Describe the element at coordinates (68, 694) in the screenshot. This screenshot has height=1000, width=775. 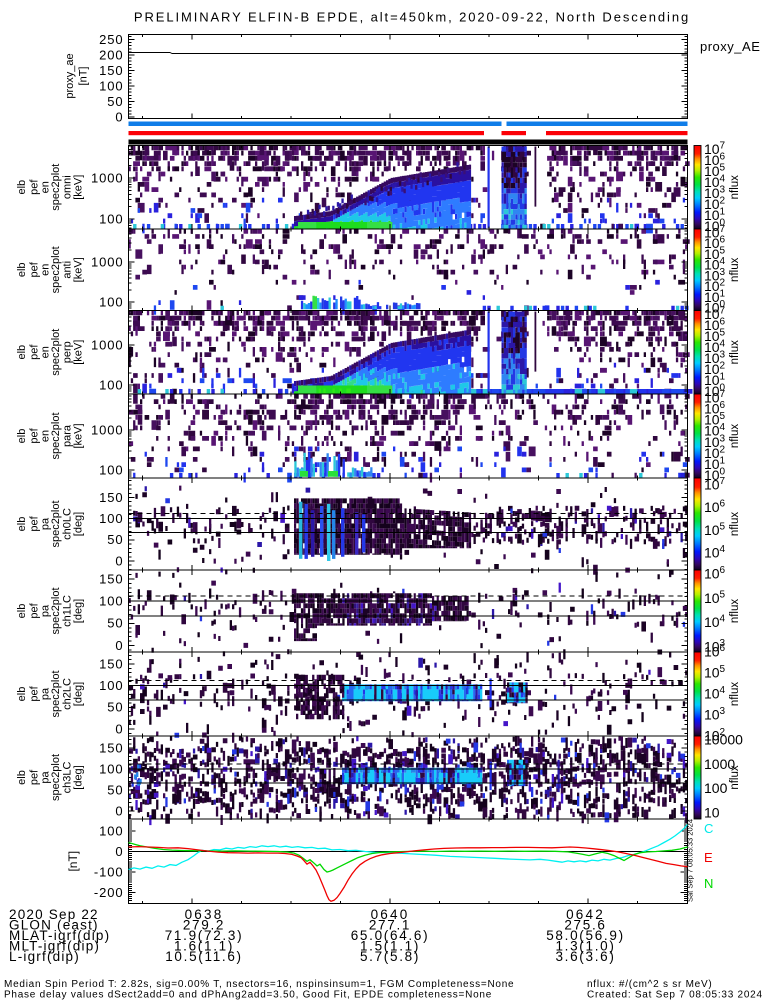
I see `svg-text: ch2LC` at that location.